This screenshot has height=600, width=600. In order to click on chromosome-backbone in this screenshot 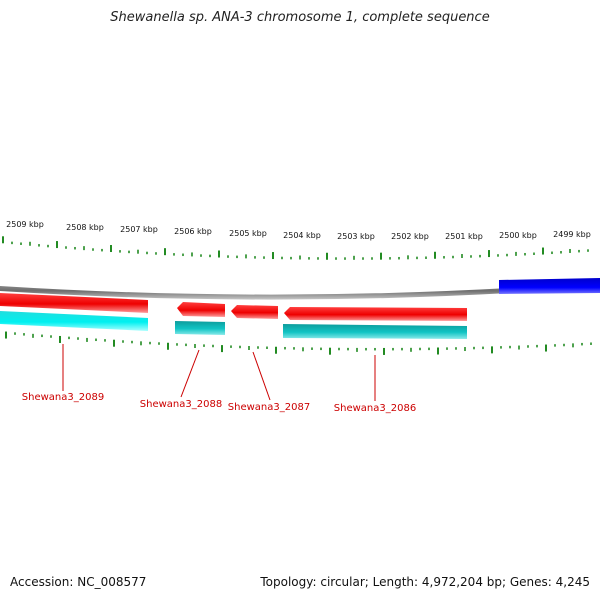, I will do `click(300, 291)`.